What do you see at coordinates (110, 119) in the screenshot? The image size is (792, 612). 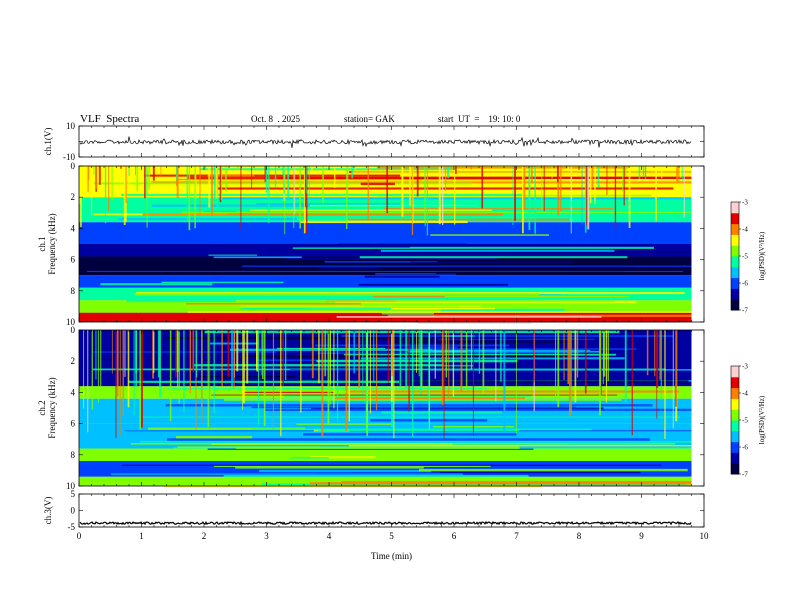 I see `plot-title: VLF Spectra` at bounding box center [110, 119].